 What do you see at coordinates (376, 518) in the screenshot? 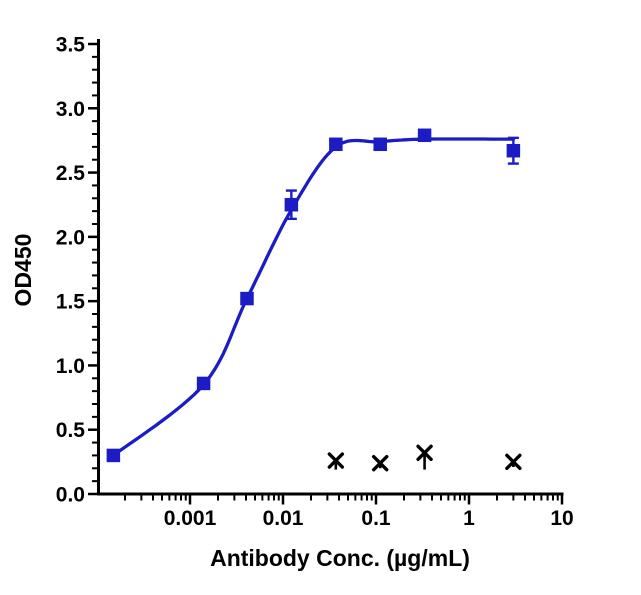
I see `x-tick-label: 0.1` at bounding box center [376, 518].